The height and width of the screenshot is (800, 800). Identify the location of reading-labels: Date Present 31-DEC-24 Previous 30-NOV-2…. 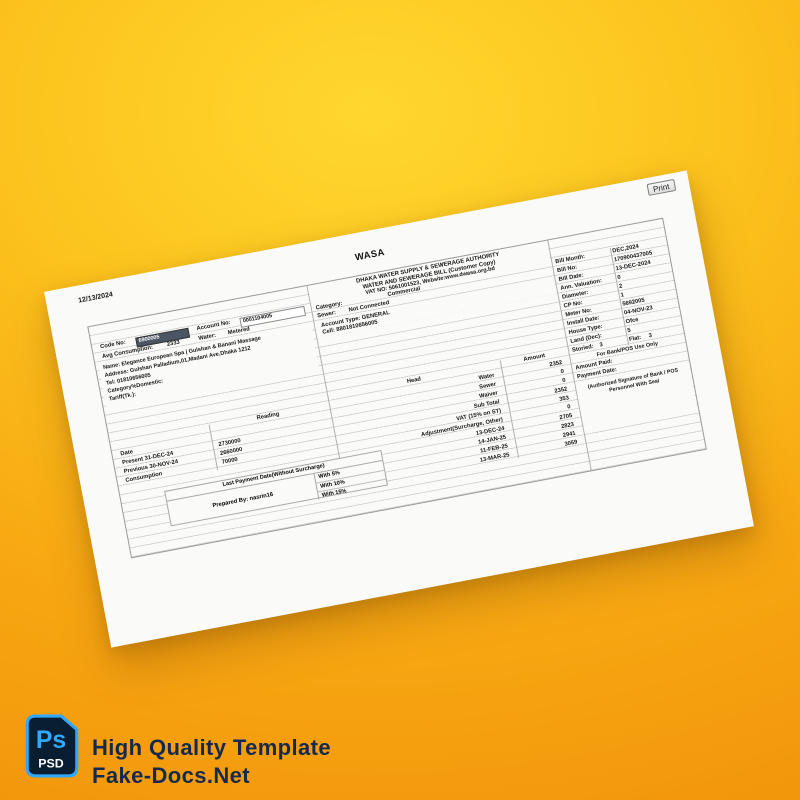
(150, 463).